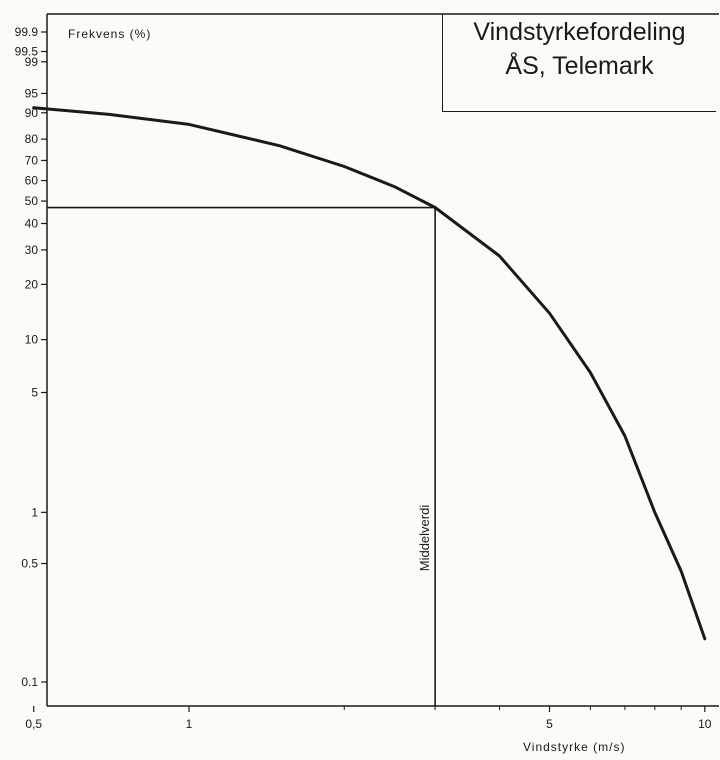 This screenshot has width=720, height=760. Describe the element at coordinates (32, 250) in the screenshot. I see `y-tick-label: 30` at that location.